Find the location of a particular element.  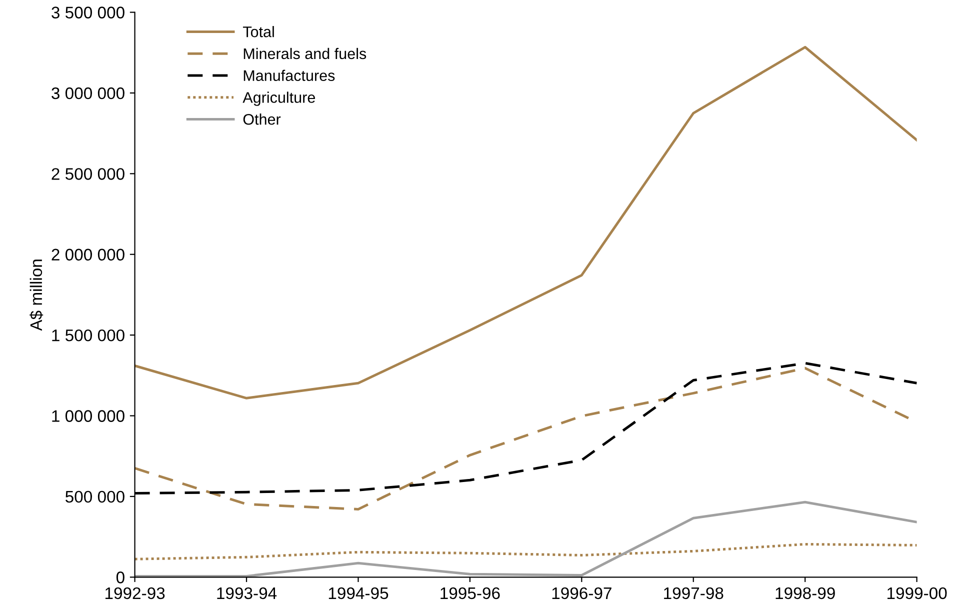

x-tick-label: 1997-98 is located at coordinates (694, 593).